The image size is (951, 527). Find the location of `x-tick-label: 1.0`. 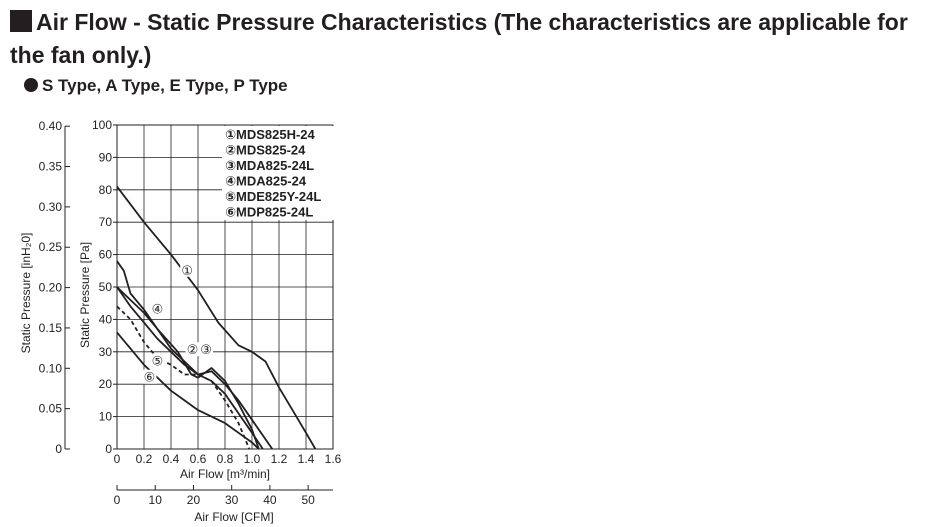

x-tick-label: 1.0 is located at coordinates (252, 459).